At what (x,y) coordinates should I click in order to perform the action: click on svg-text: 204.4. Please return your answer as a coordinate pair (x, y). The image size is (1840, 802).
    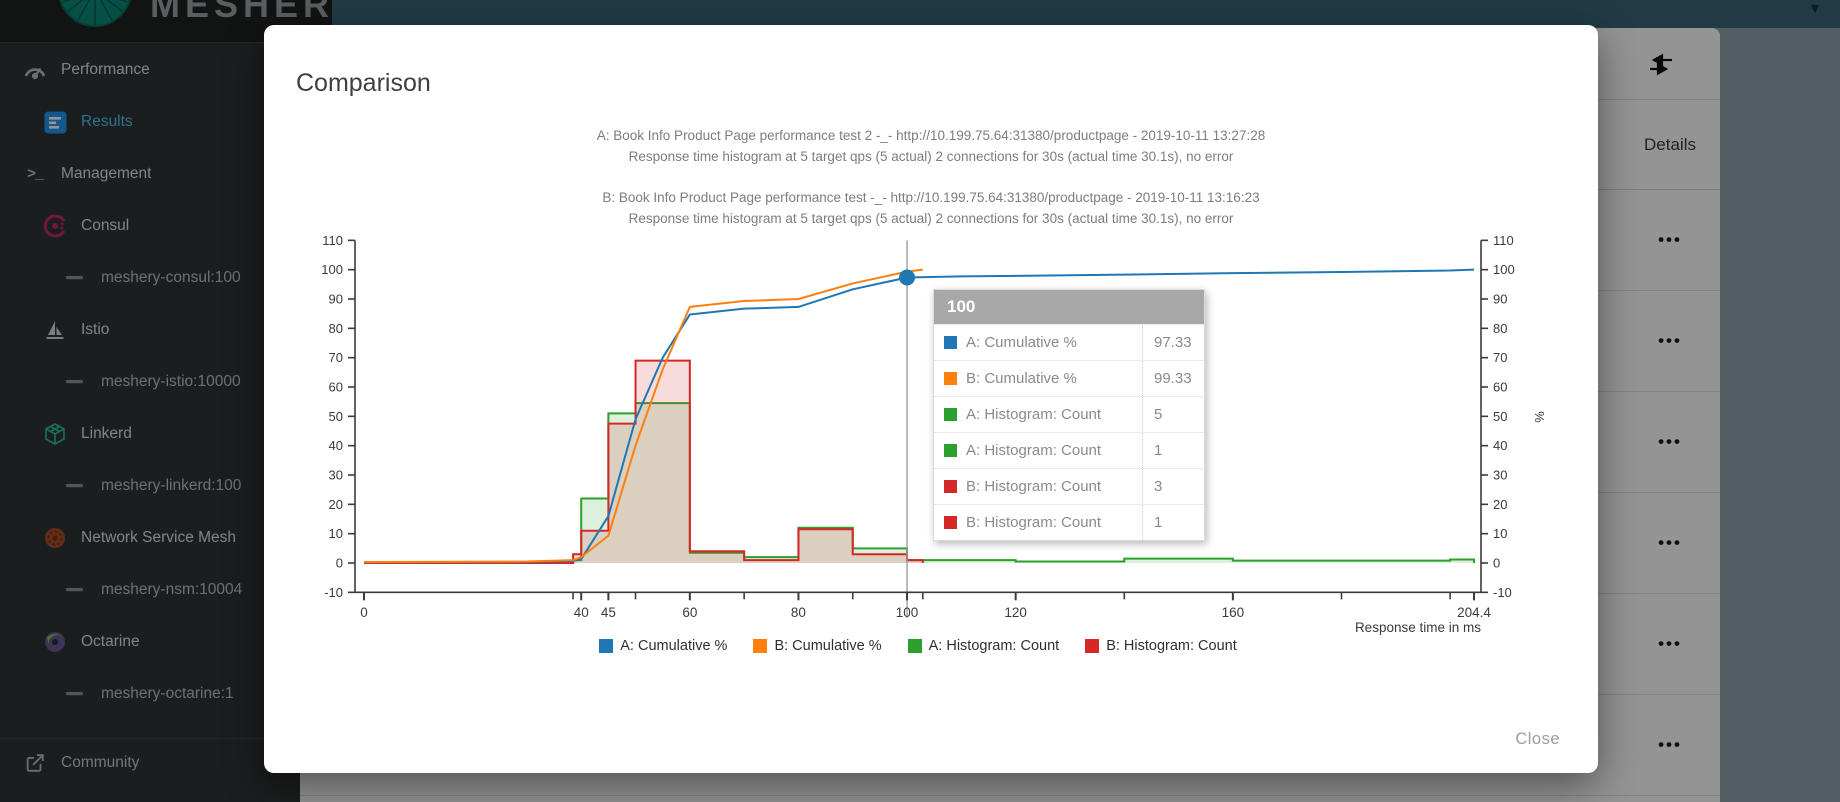
    Looking at the image, I should click on (1474, 612).